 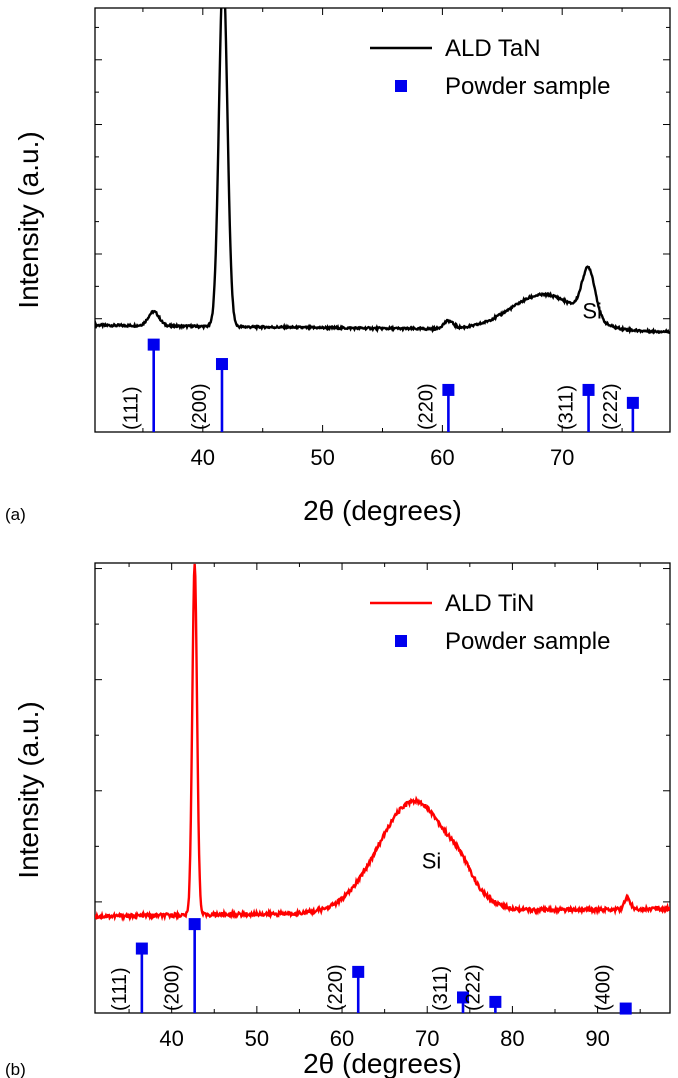 I want to click on panel-label: (b), so click(x=15, y=1069).